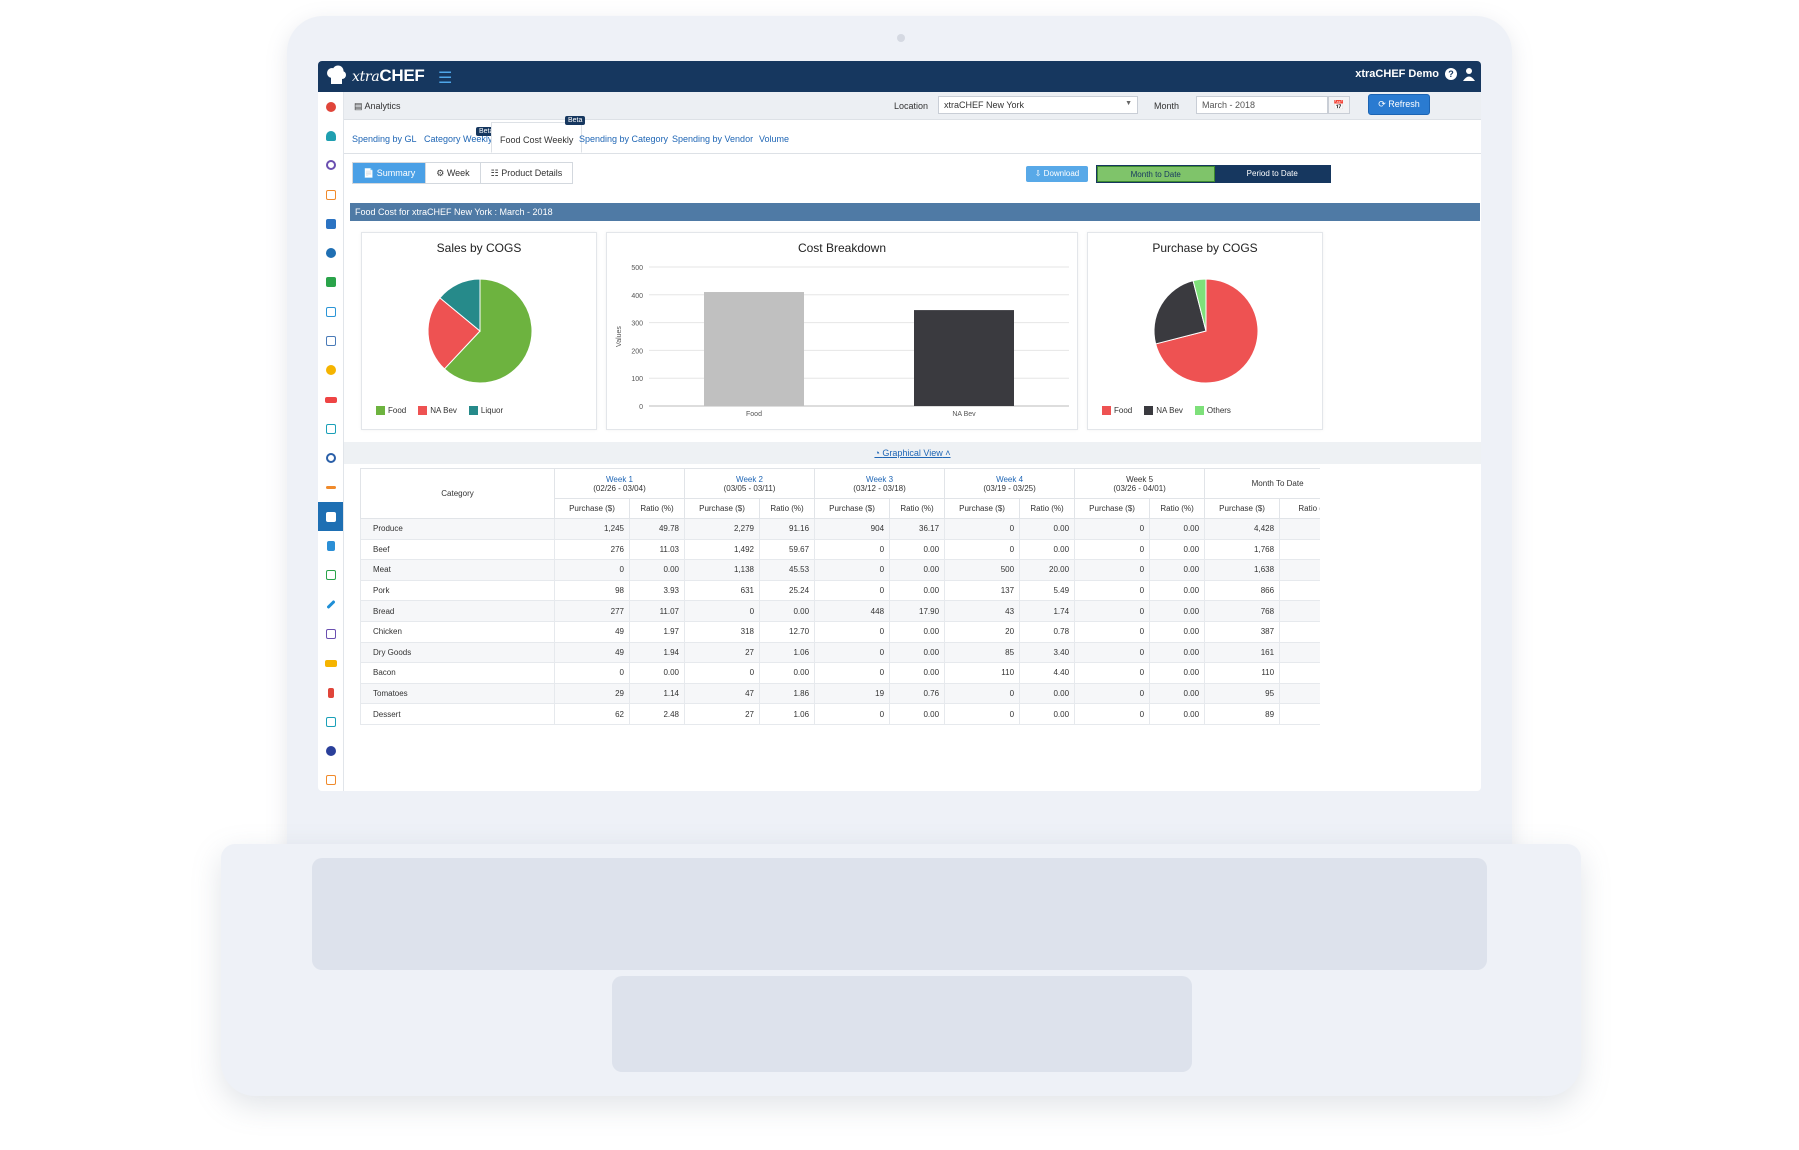 This screenshot has height=1150, width=1799. Describe the element at coordinates (1047, 570) in the screenshot. I see `ratio-cell: 20.00` at that location.